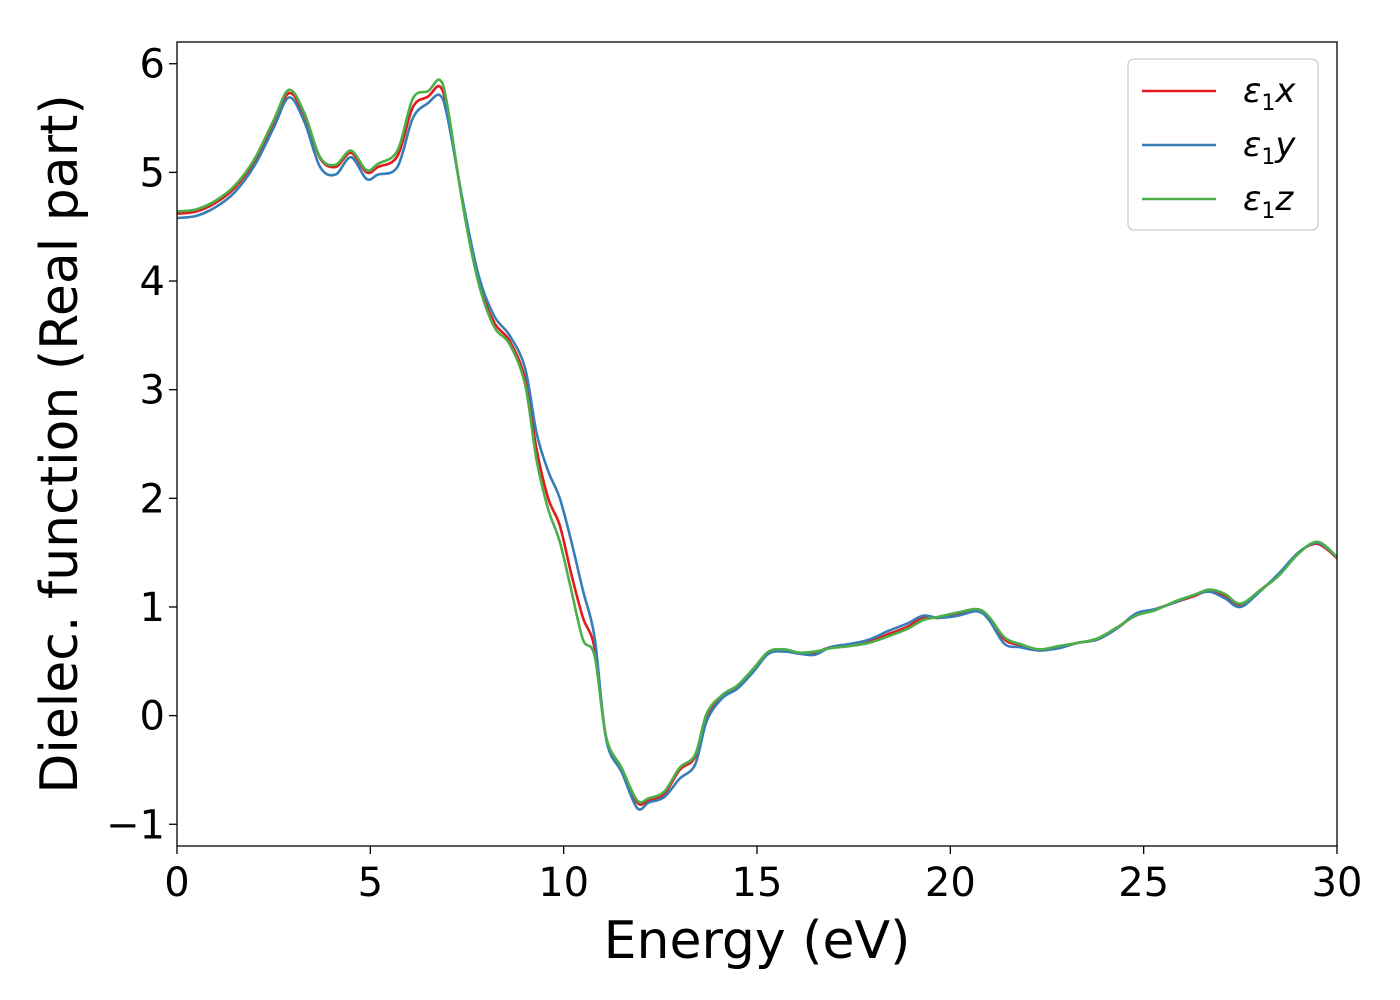  I want to click on x-tick-label: 0, so click(176, 883).